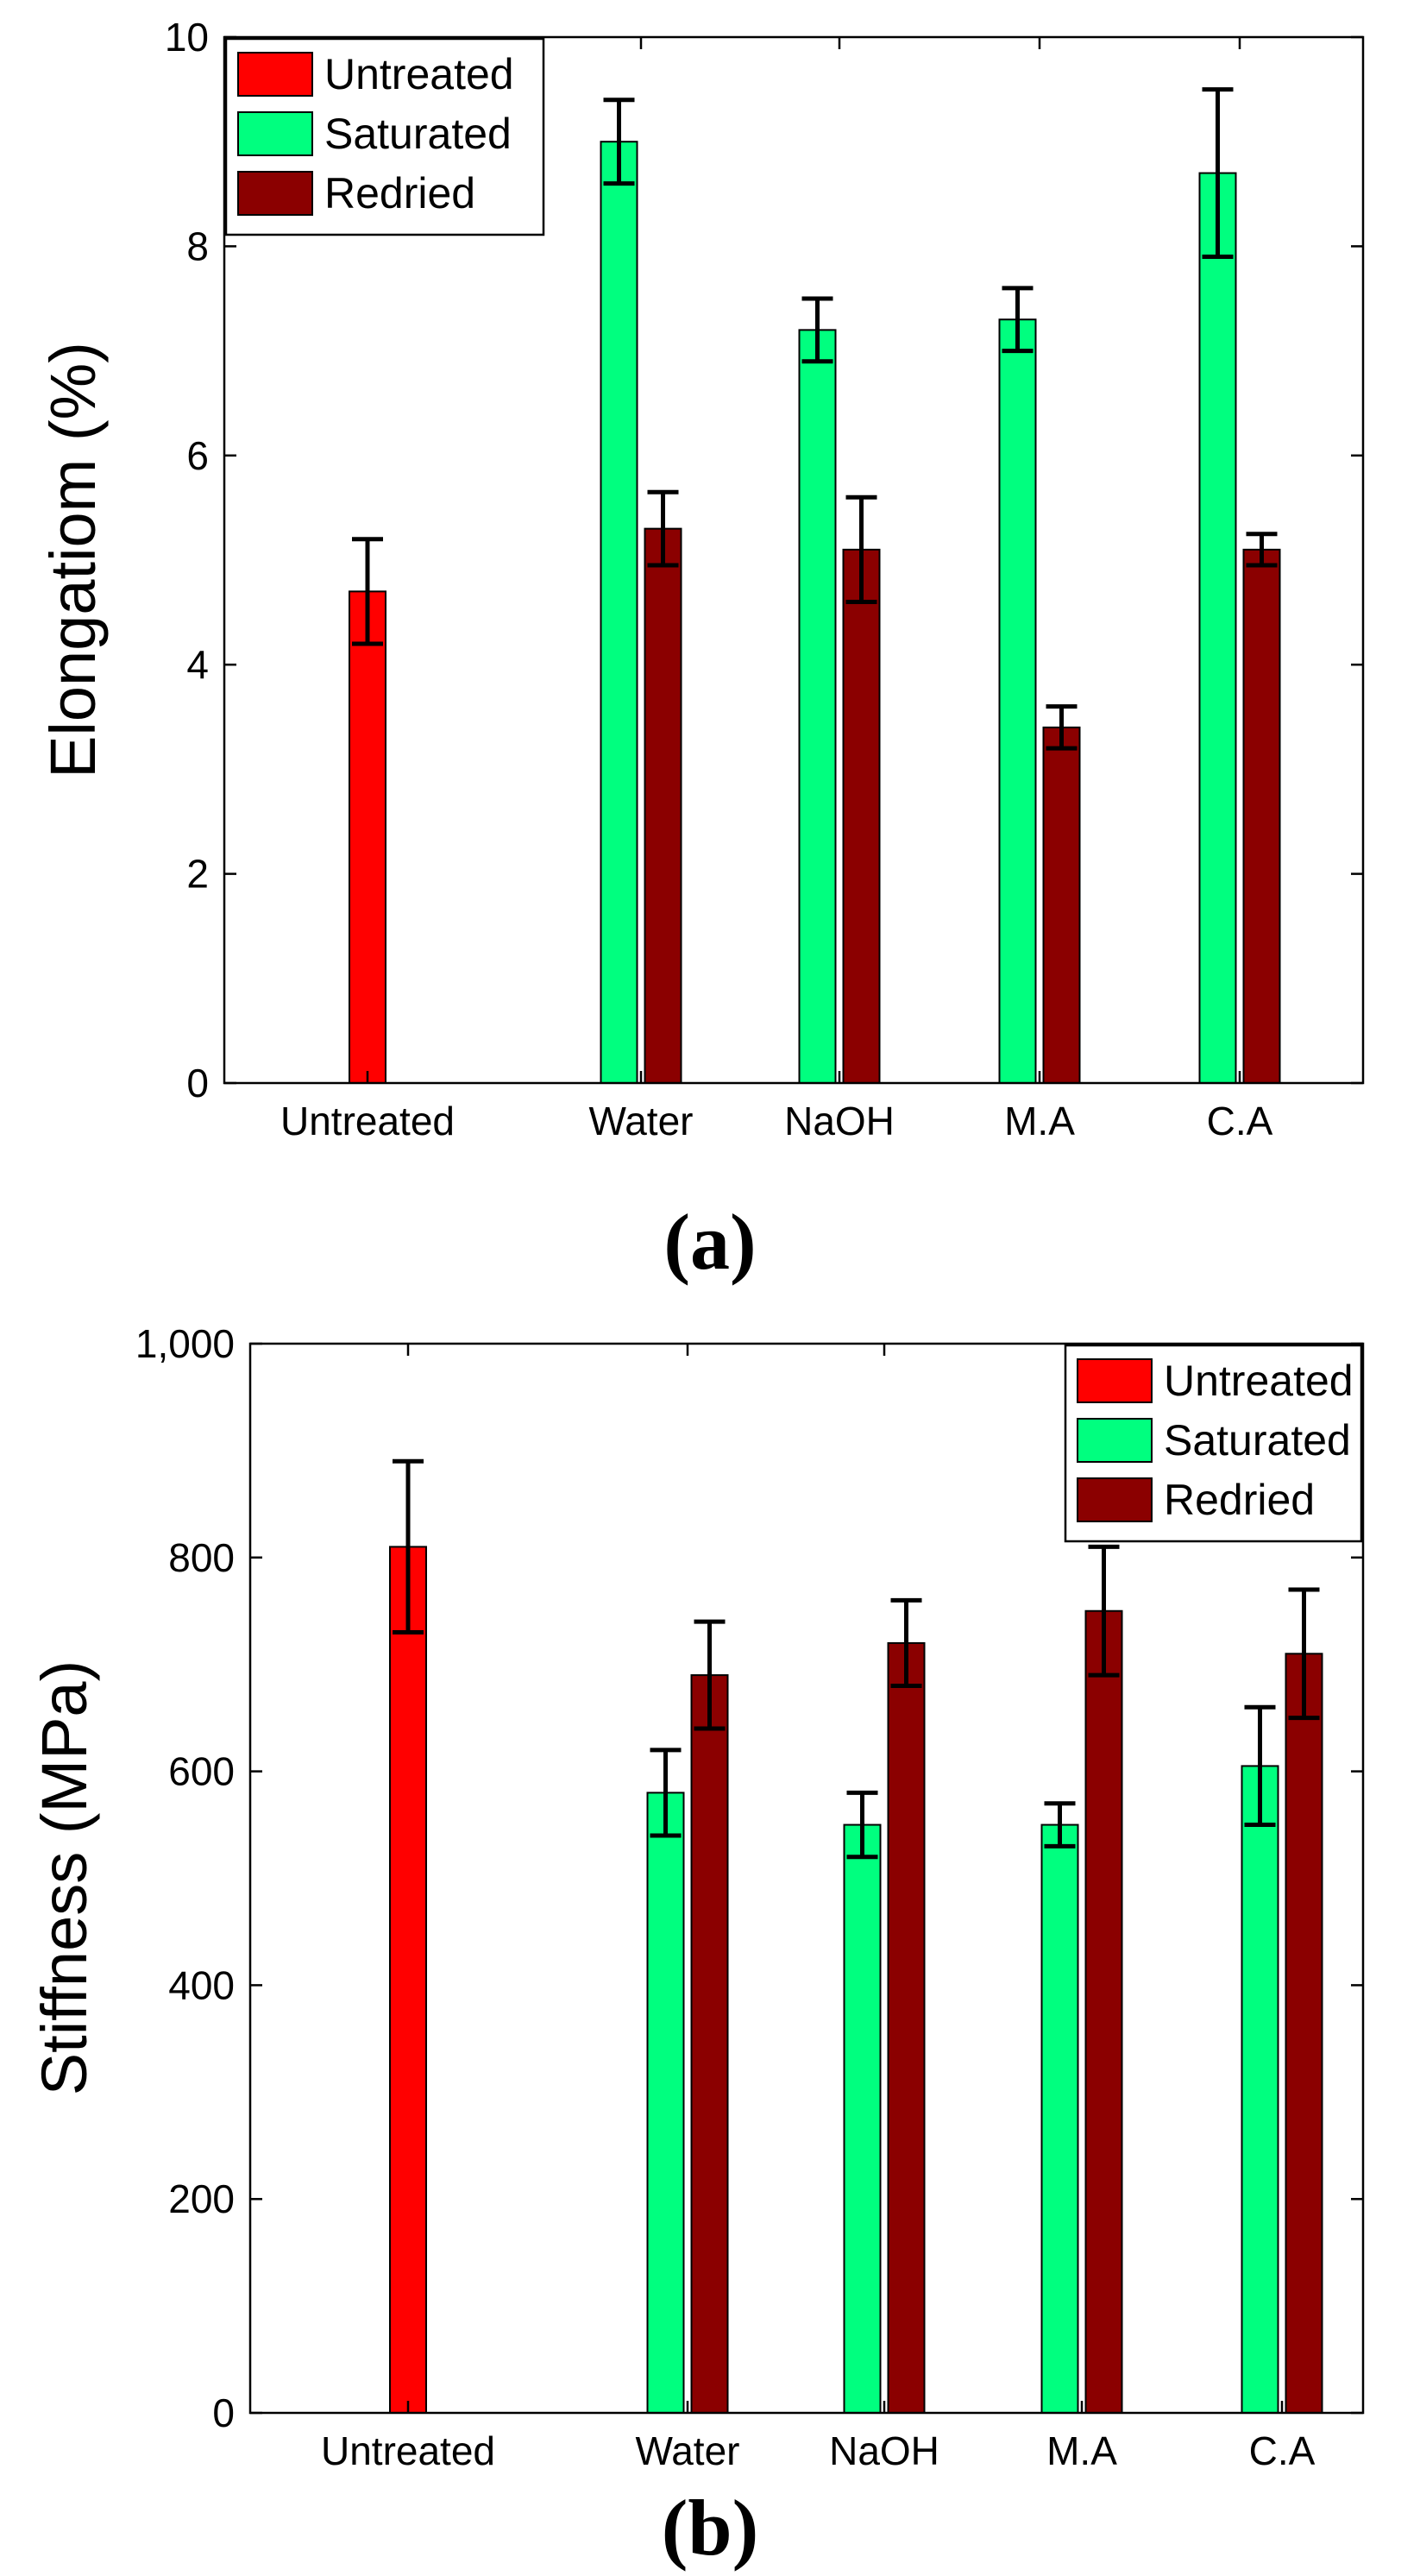  What do you see at coordinates (197, 664) in the screenshot?
I see `chart-elongation-ytick-label: 4` at bounding box center [197, 664].